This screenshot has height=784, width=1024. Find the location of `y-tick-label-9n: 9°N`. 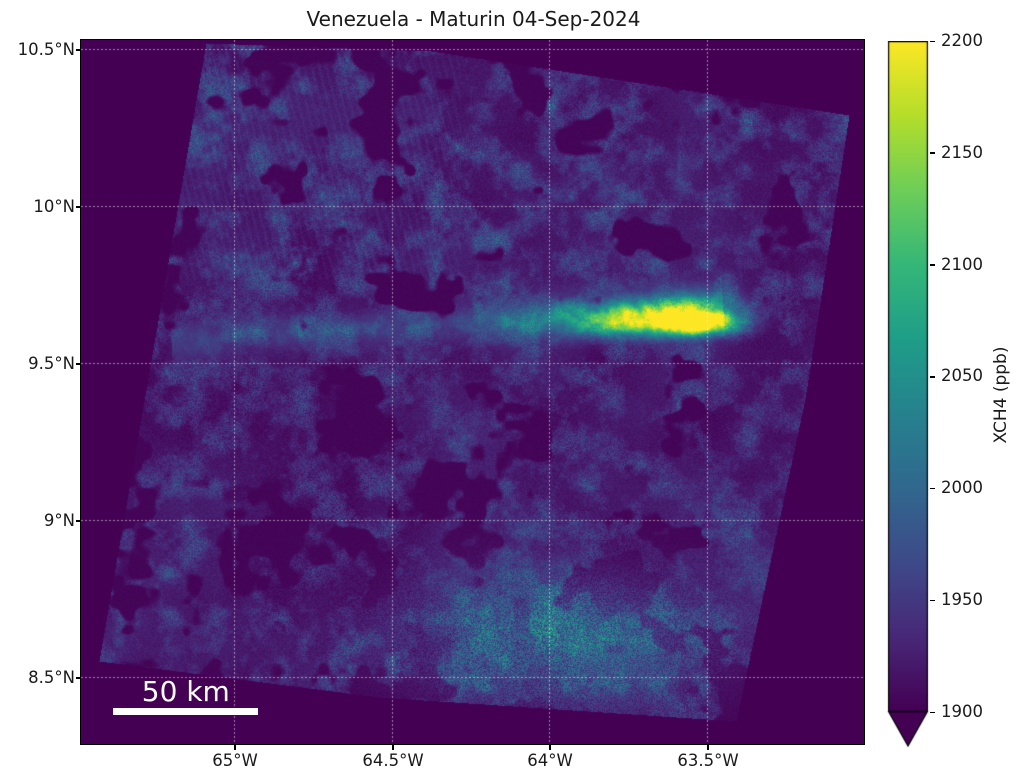

y-tick-label-9n: 9°N is located at coordinates (59, 520).